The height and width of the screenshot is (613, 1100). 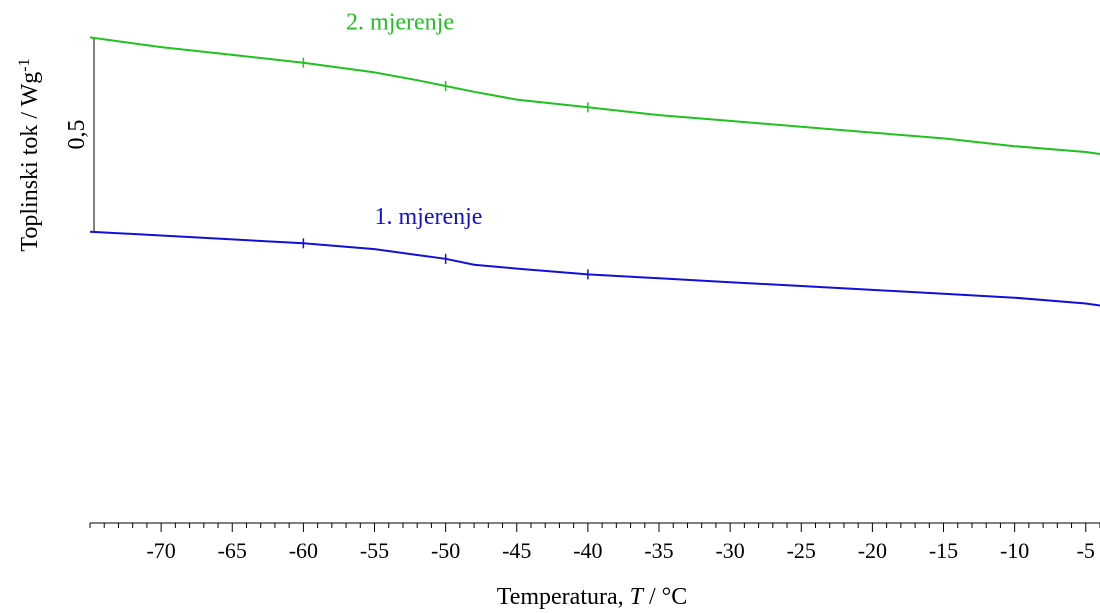 I want to click on x-tick-label: -45, so click(x=516, y=550).